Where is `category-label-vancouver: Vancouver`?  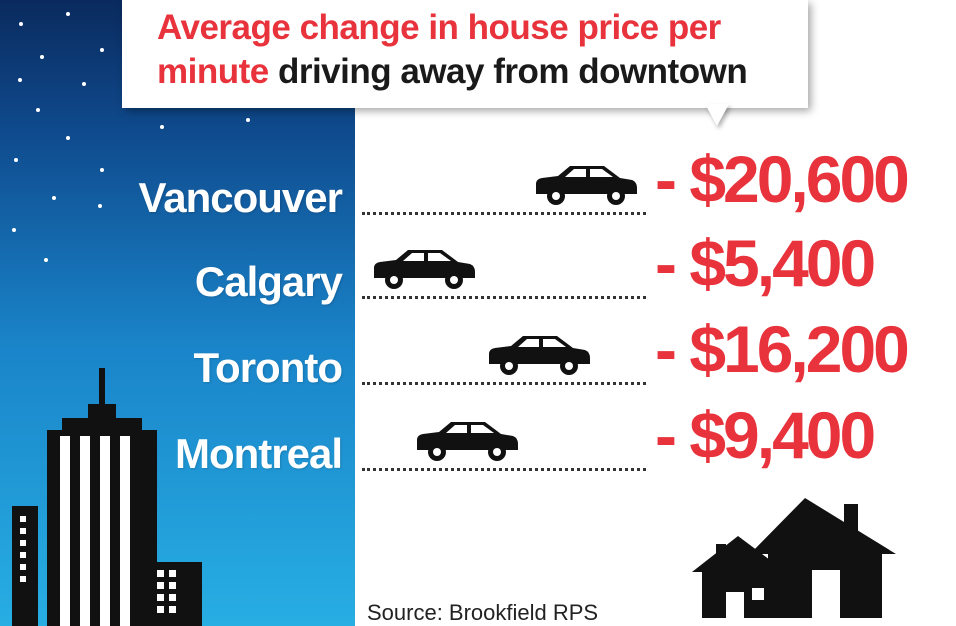
category-label-vancouver: Vancouver is located at coordinates (240, 197).